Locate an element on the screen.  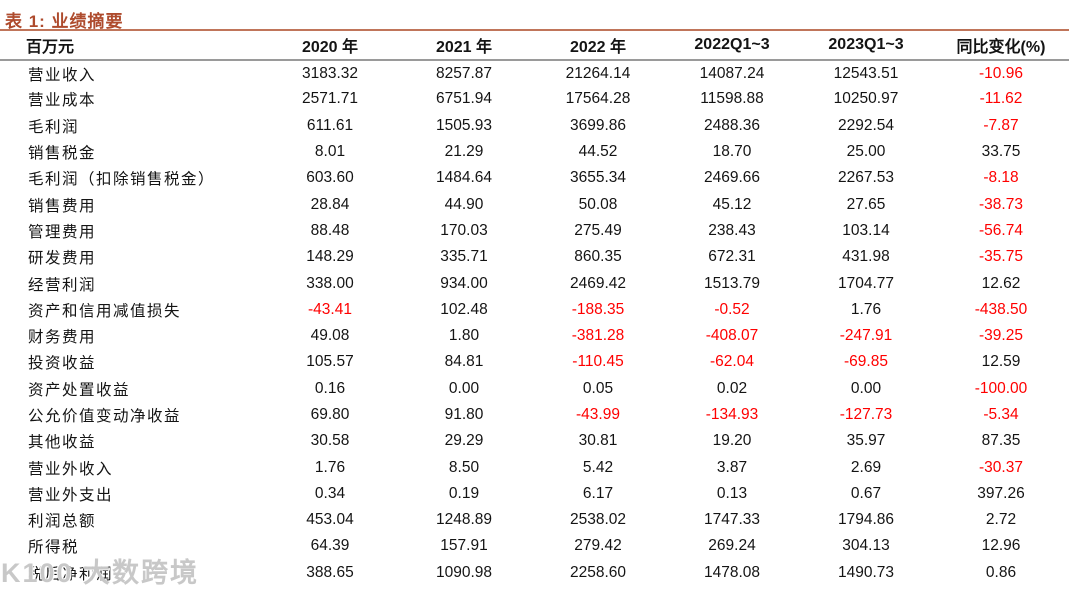
cell-2021: 6751.94 is located at coordinates (464, 99).